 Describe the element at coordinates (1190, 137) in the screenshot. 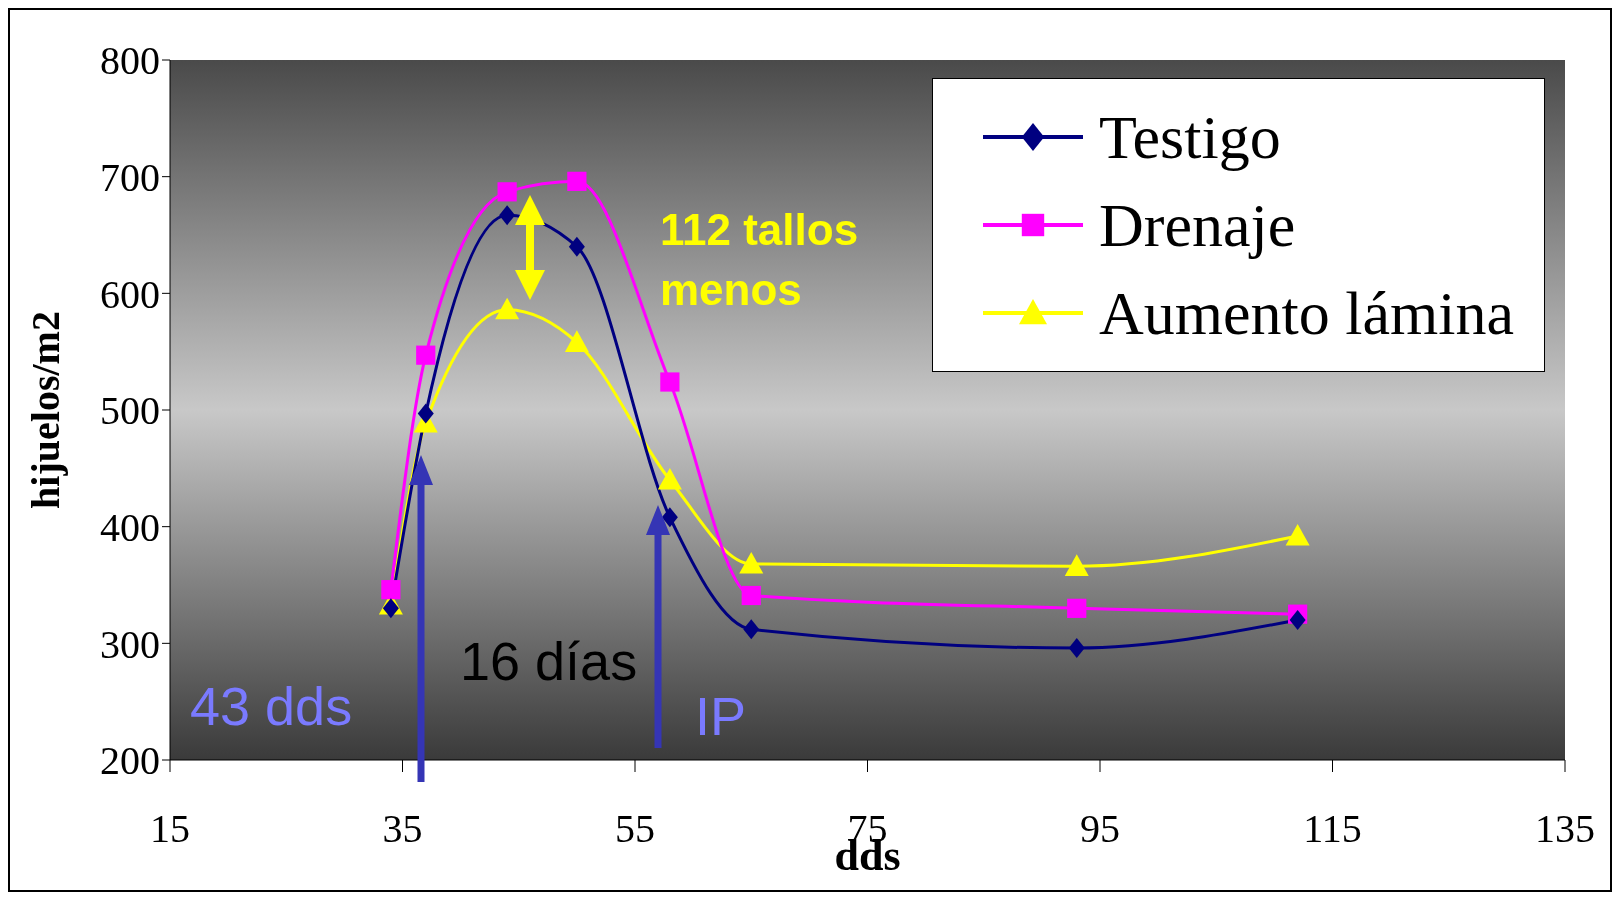

I see `legend-label: Testigo` at that location.